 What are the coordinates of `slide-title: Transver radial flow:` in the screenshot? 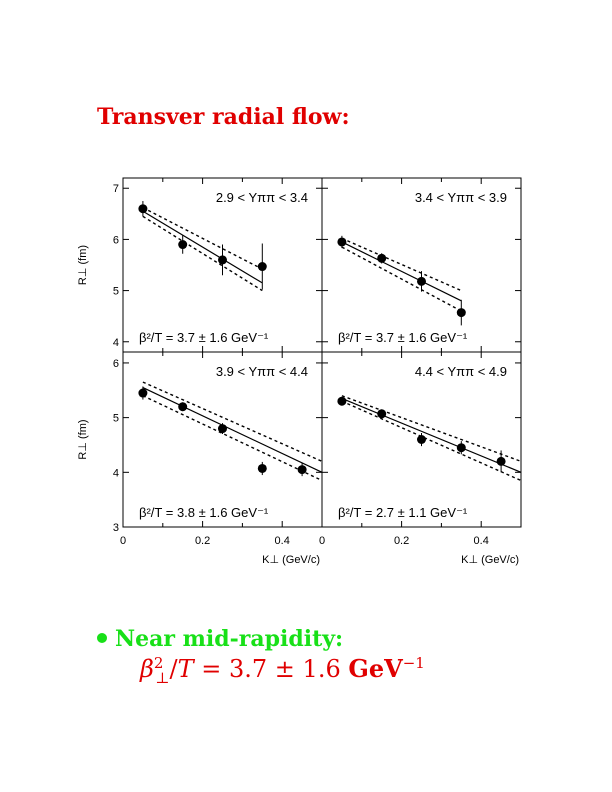 It's located at (223, 117).